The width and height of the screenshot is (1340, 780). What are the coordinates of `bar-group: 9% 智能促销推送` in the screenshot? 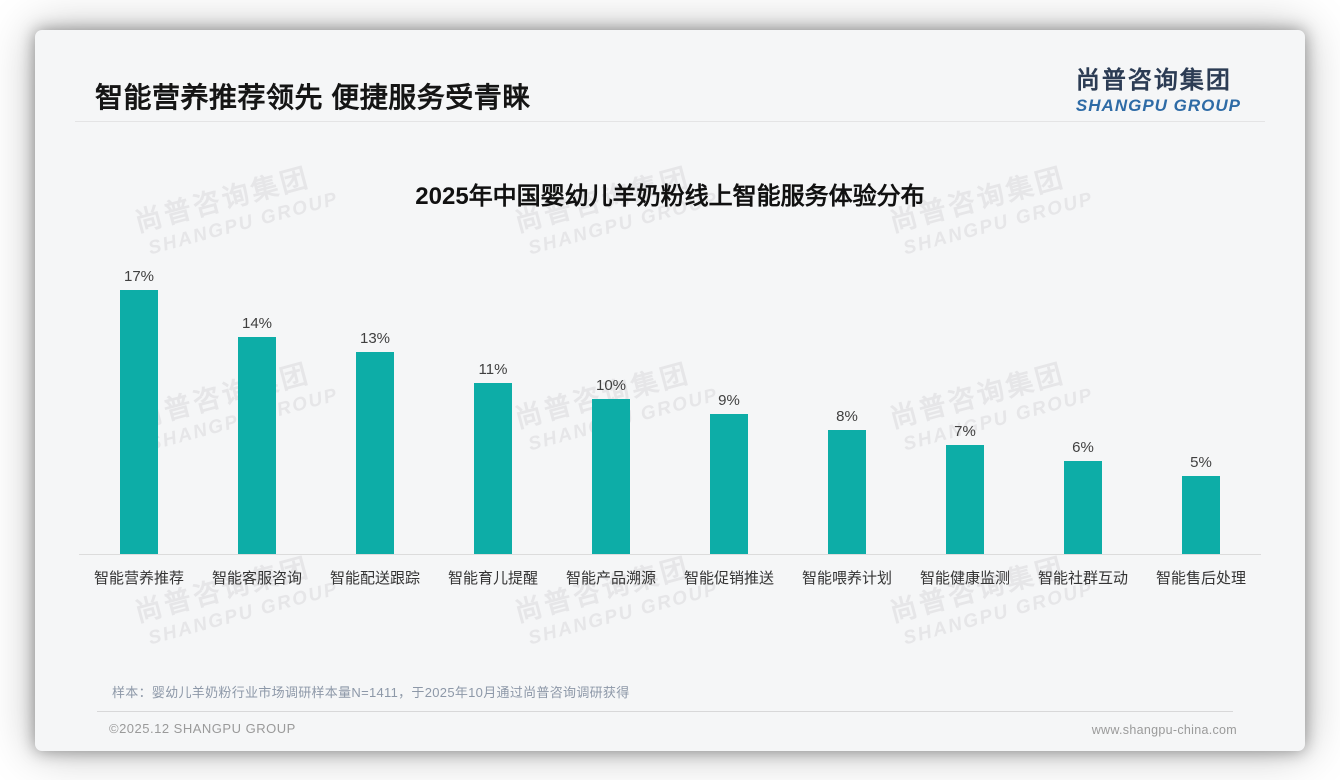 It's located at (729, 423).